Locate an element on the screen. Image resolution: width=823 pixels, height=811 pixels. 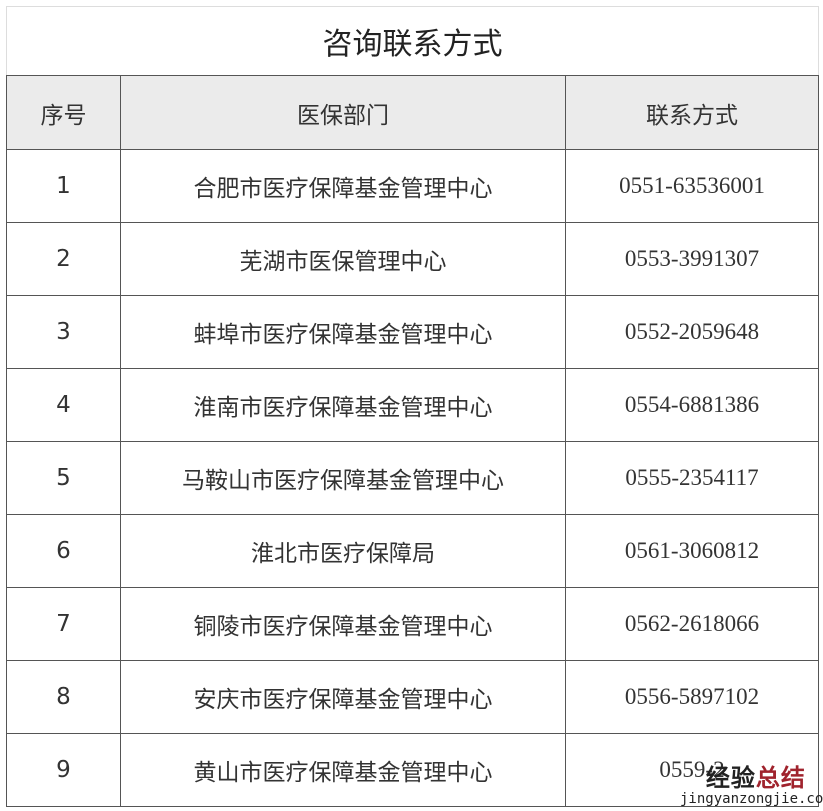
table-row: 9 黄山市医疗保障基金管理中心 0559-2 is located at coordinates (413, 770).